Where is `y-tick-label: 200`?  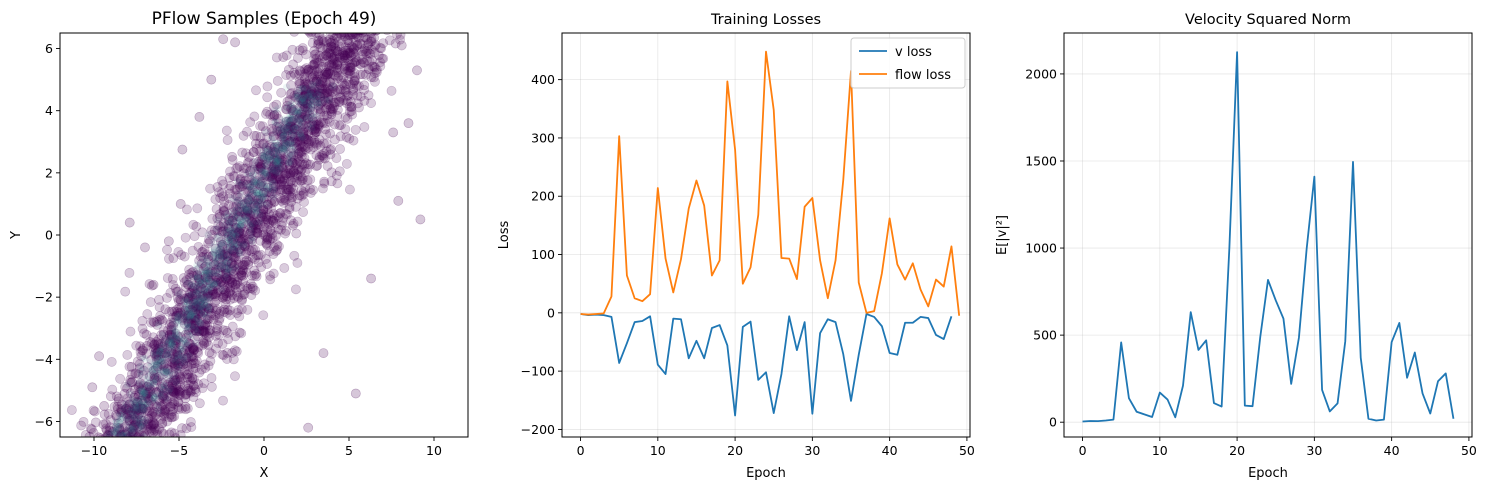 y-tick-label: 200 is located at coordinates (543, 196).